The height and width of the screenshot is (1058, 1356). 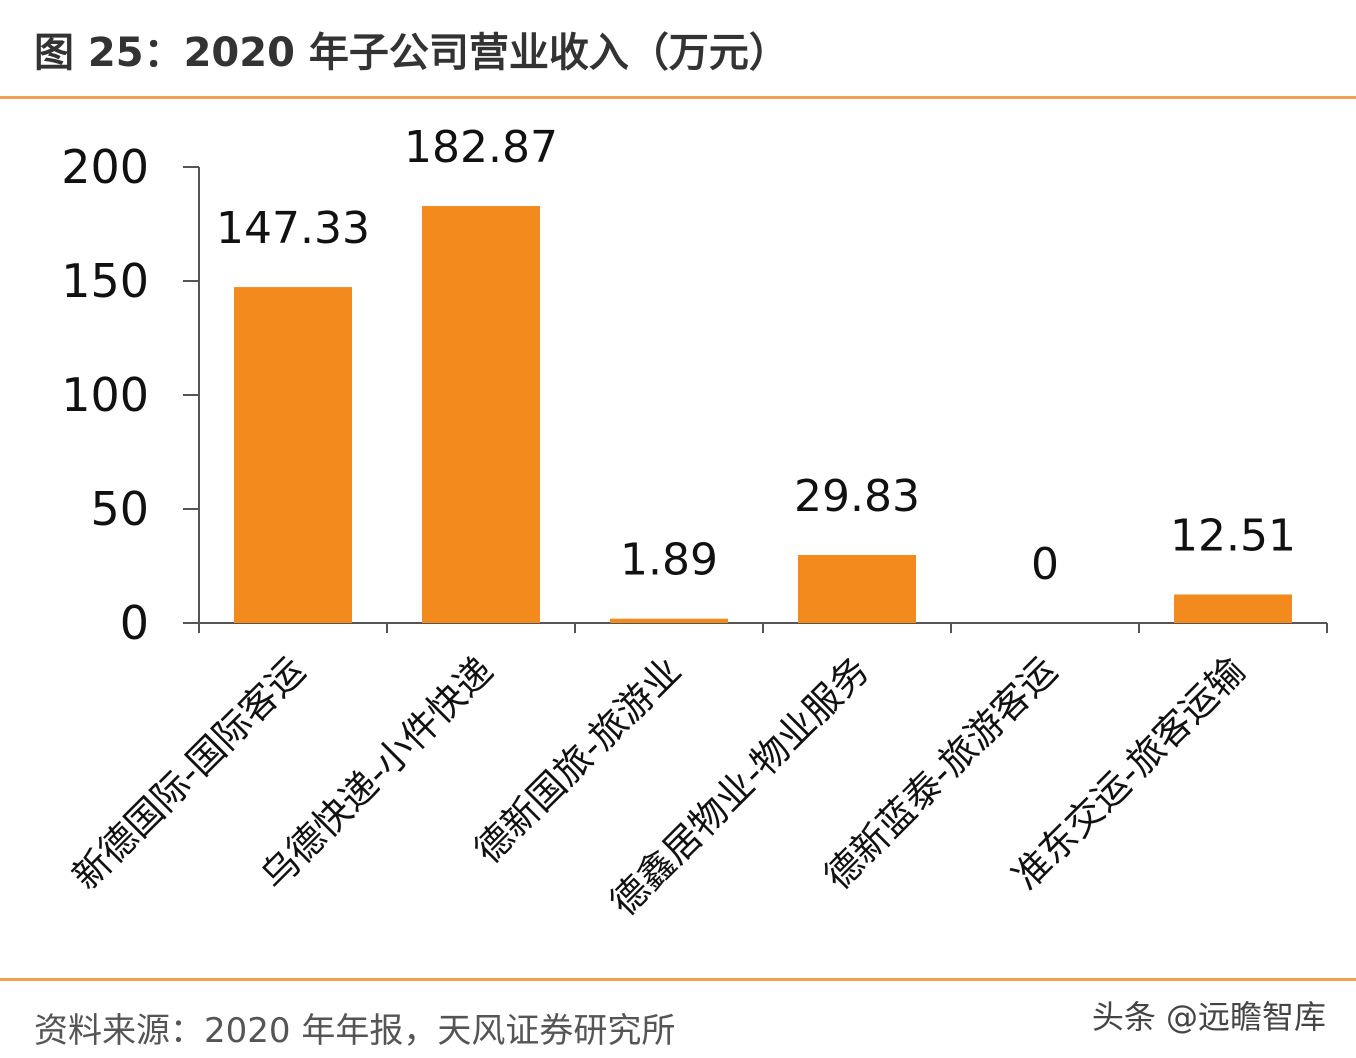 I want to click on chart-title: 图 25：2020 年子公司营业收入（万元）, so click(x=411, y=53).